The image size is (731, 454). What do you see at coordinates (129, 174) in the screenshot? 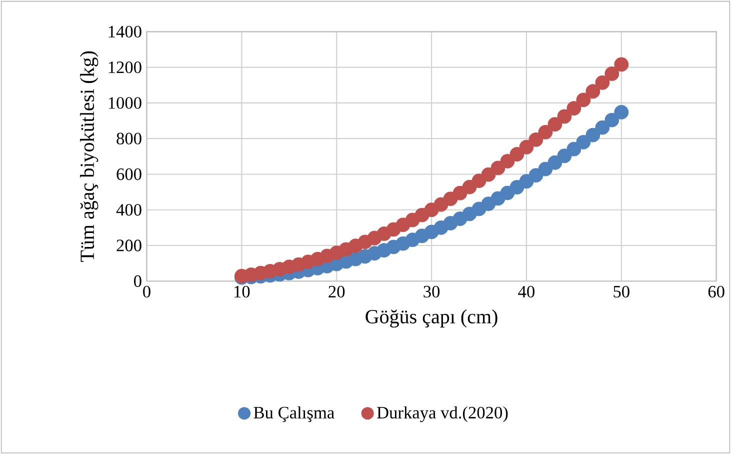
I see `y-tick-label: 600` at bounding box center [129, 174].